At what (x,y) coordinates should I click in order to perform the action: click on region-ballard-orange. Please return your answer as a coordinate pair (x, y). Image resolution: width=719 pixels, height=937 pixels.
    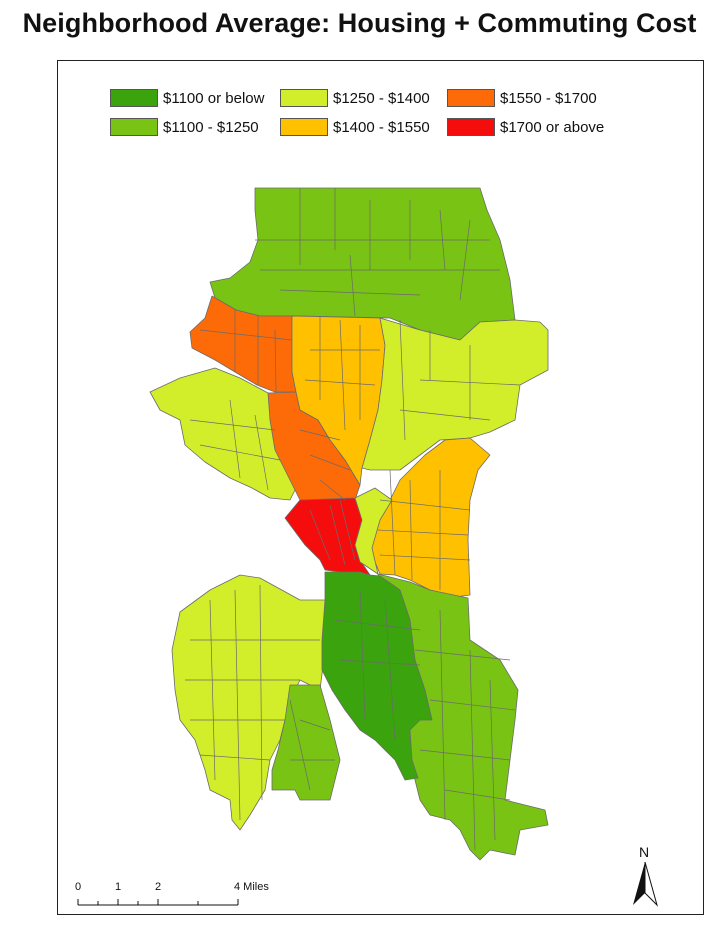
    Looking at the image, I should click on (243, 344).